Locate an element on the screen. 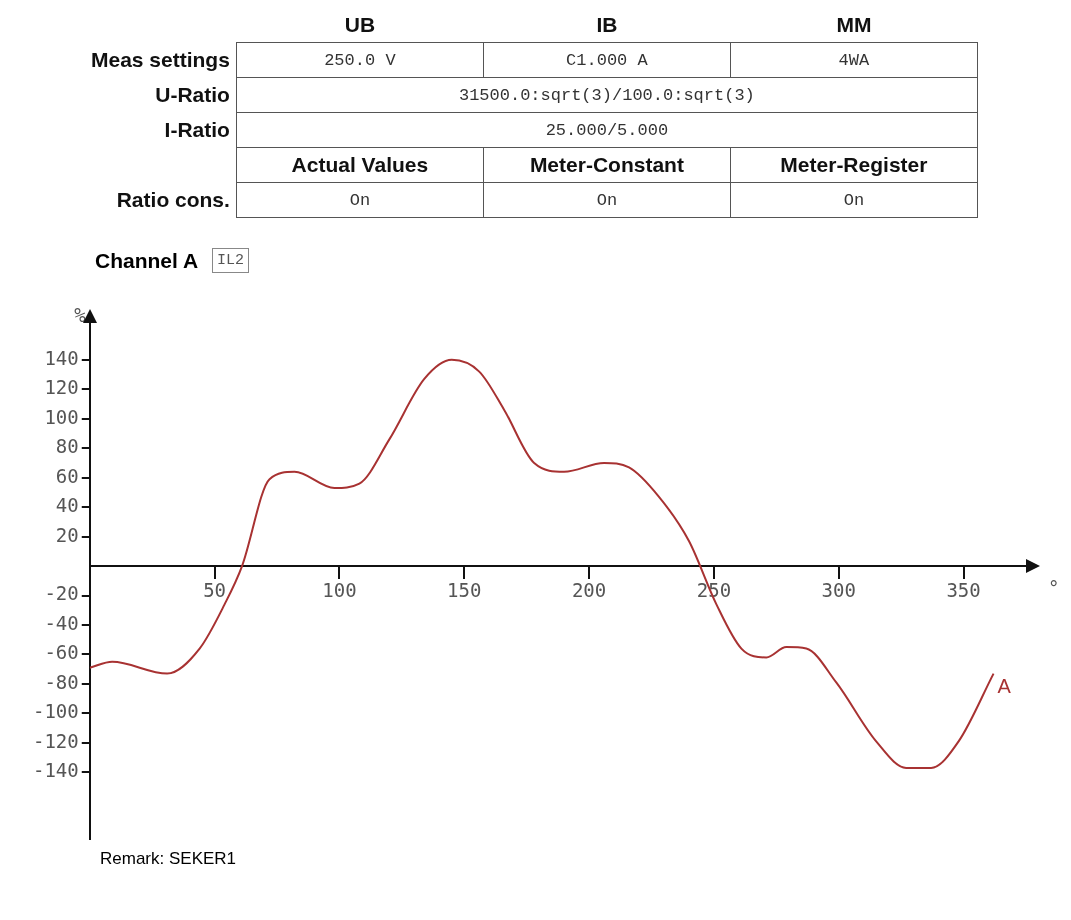 This screenshot has width=1071, height=920. y-tick-label: -40 is located at coordinates (61, 622).